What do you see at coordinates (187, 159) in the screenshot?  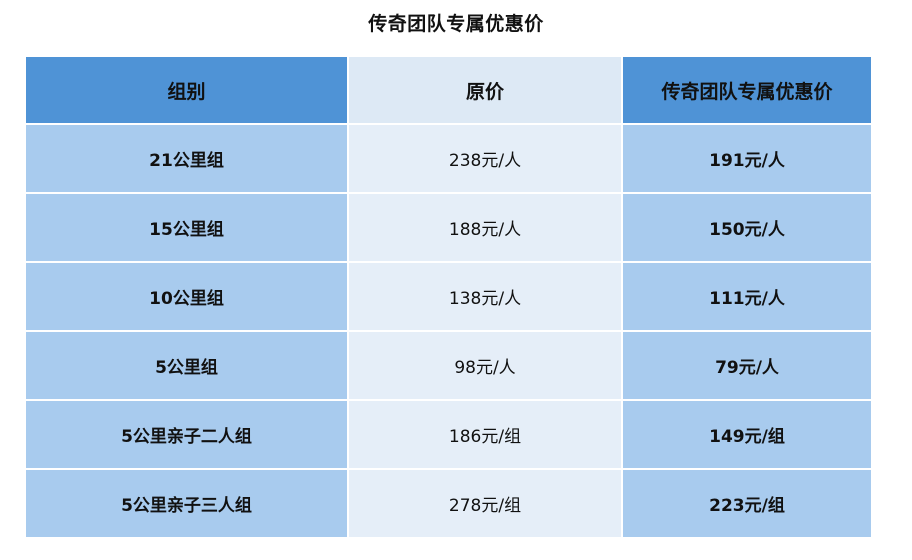 I see `cell-group: 21公里组` at bounding box center [187, 159].